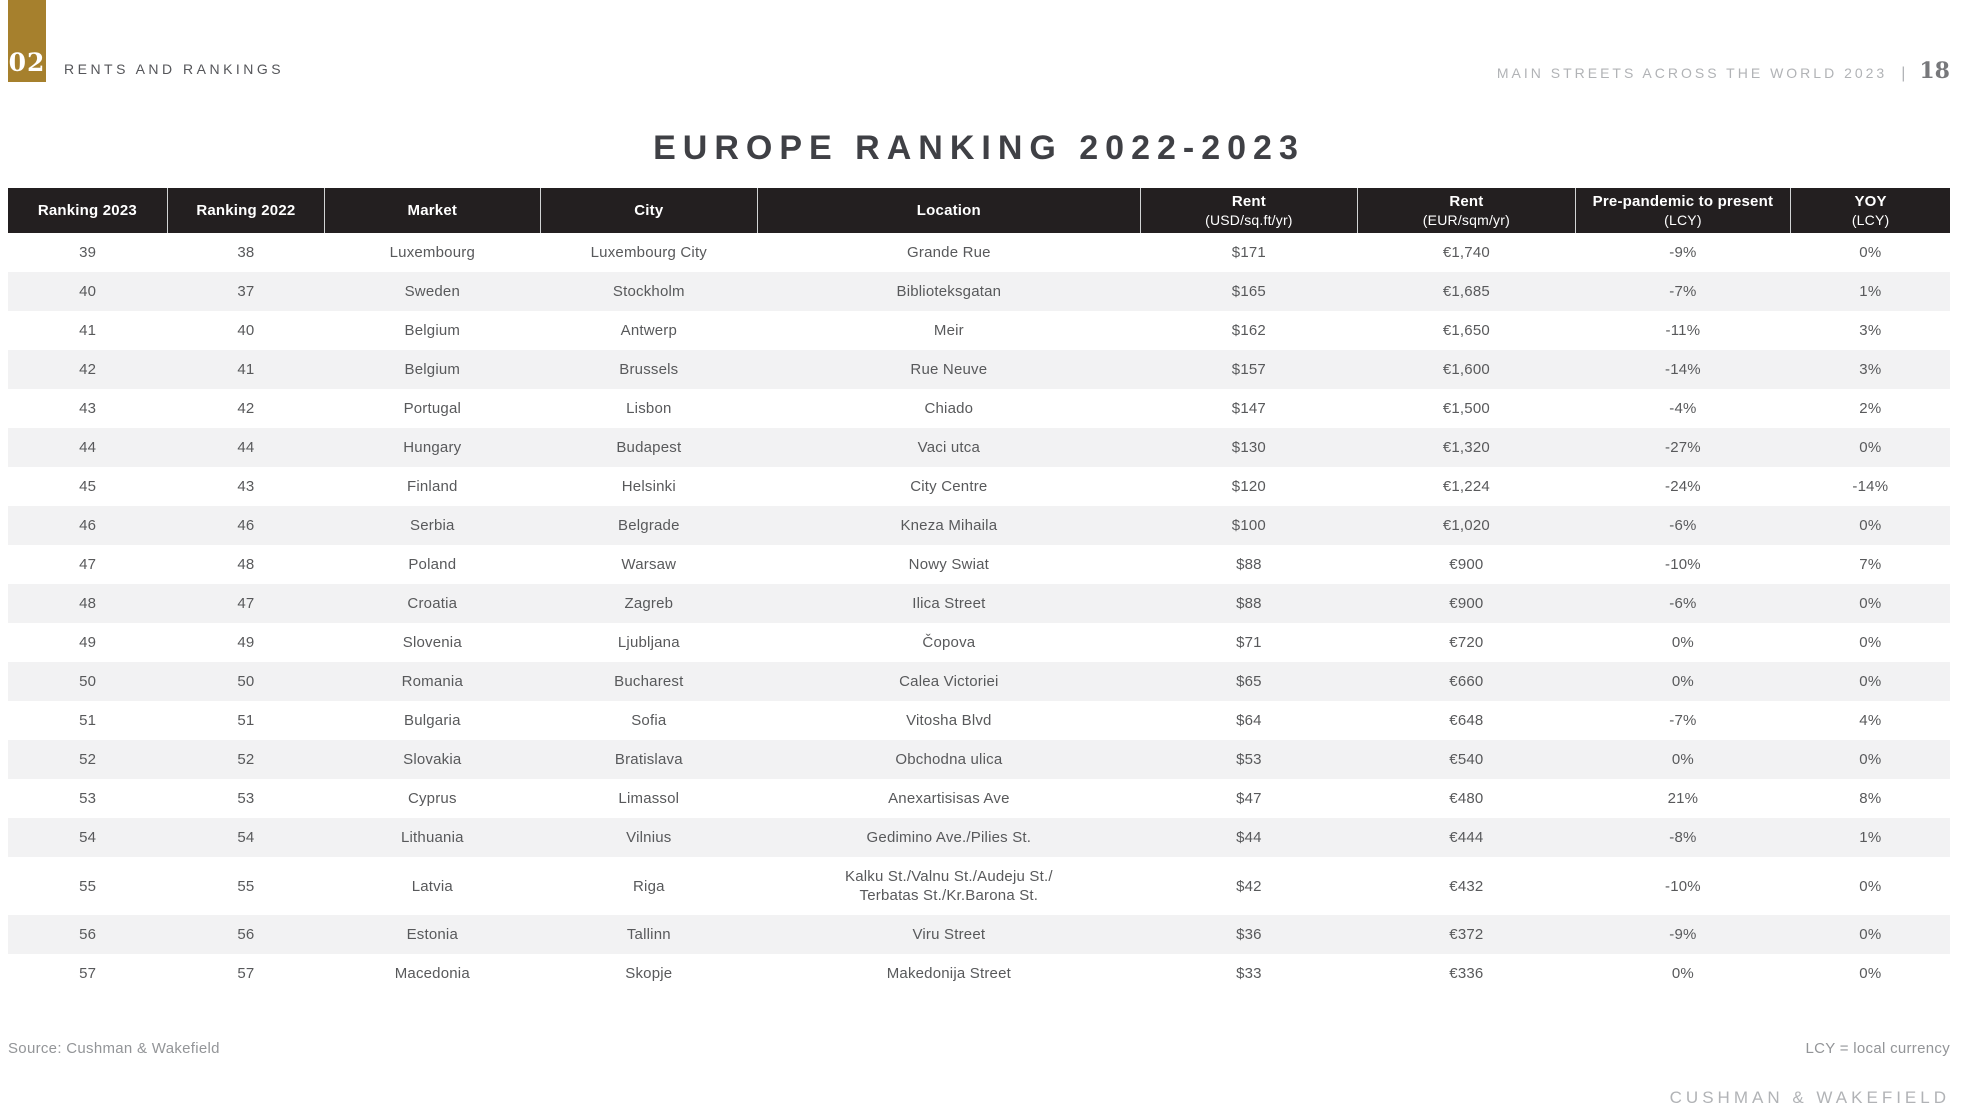 The height and width of the screenshot is (1114, 1980). What do you see at coordinates (246, 447) in the screenshot?
I see `cell-ranking-2022: 44` at bounding box center [246, 447].